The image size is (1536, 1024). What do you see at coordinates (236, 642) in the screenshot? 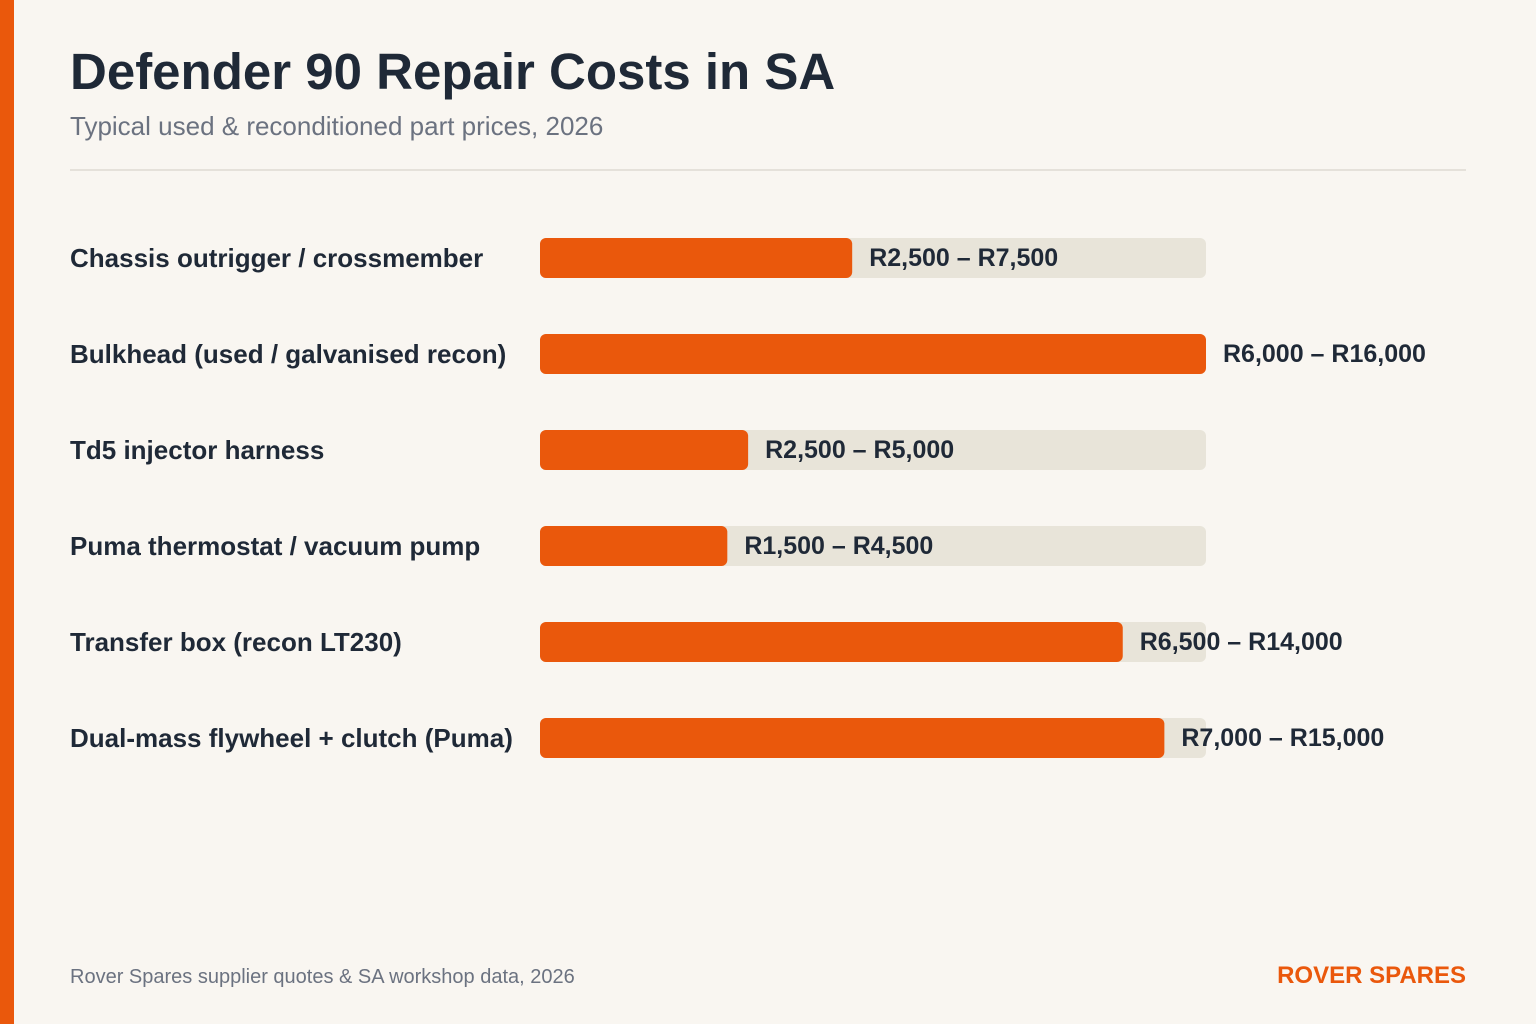
I see `category-label: Transfer box (recon LT230)` at bounding box center [236, 642].